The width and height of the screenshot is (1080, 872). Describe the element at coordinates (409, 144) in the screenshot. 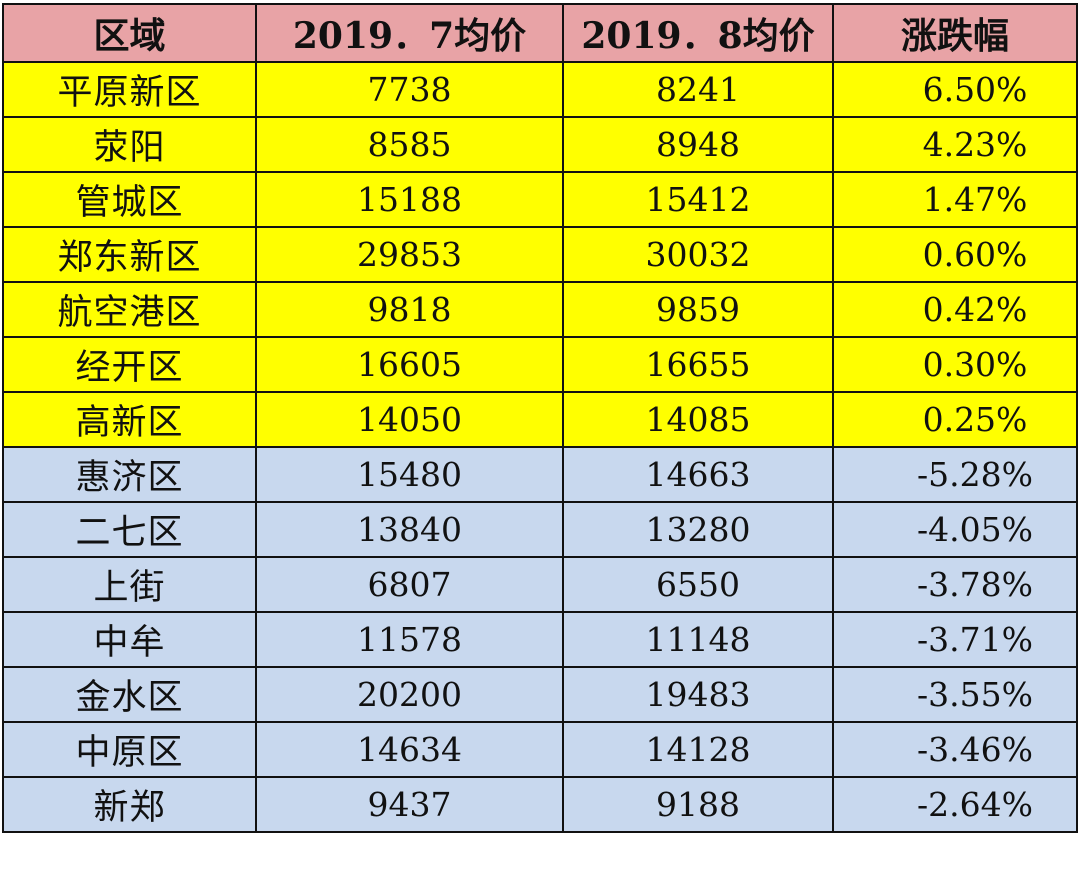

I see `july-price-cell: 8585` at that location.